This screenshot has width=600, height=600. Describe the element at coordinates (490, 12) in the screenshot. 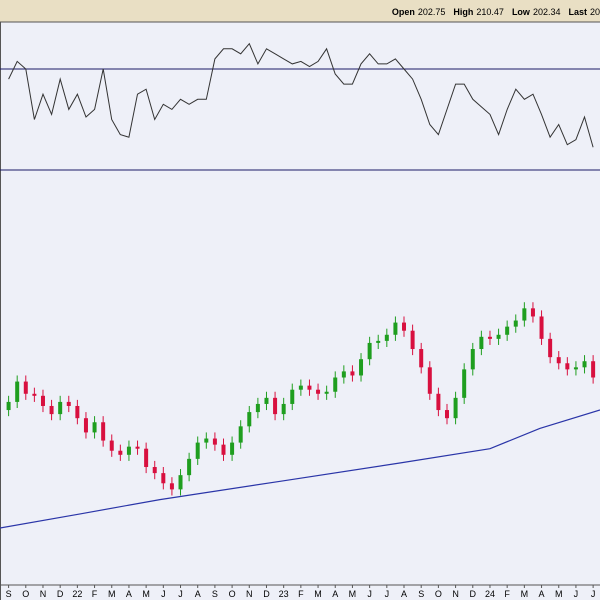

I see `header-value: 210.47` at that location.